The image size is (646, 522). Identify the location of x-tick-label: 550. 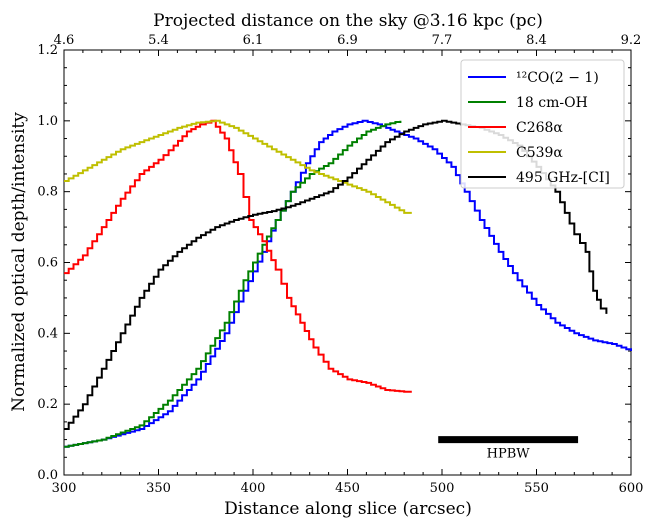
(536, 488).